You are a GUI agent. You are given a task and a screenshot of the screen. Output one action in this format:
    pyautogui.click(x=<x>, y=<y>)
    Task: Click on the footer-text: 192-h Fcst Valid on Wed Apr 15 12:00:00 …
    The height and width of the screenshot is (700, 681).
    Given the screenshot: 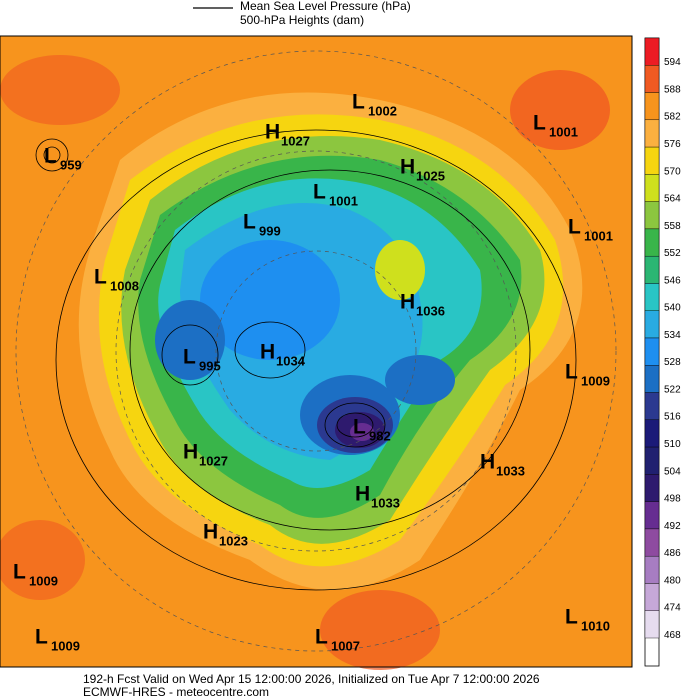 What is the action you would take?
    pyautogui.click(x=311, y=679)
    